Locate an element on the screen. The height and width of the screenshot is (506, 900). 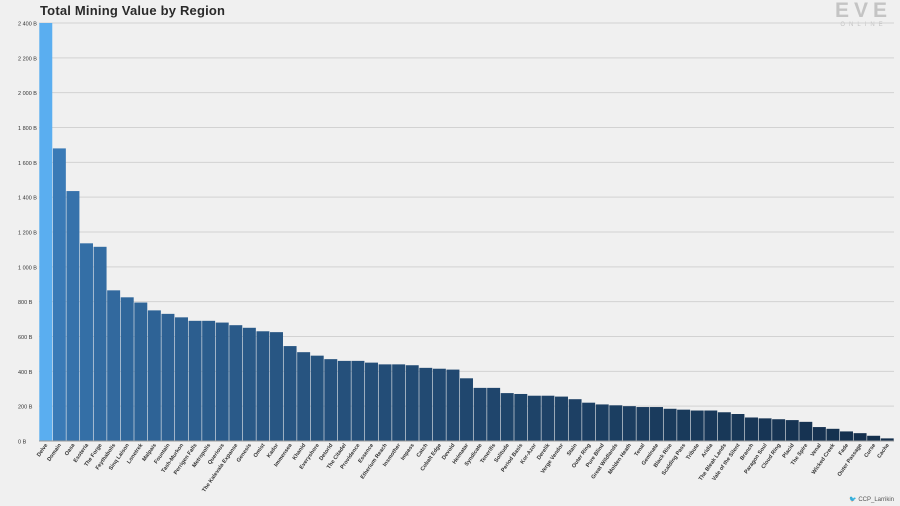
bar-insmother is located at coordinates (399, 402).